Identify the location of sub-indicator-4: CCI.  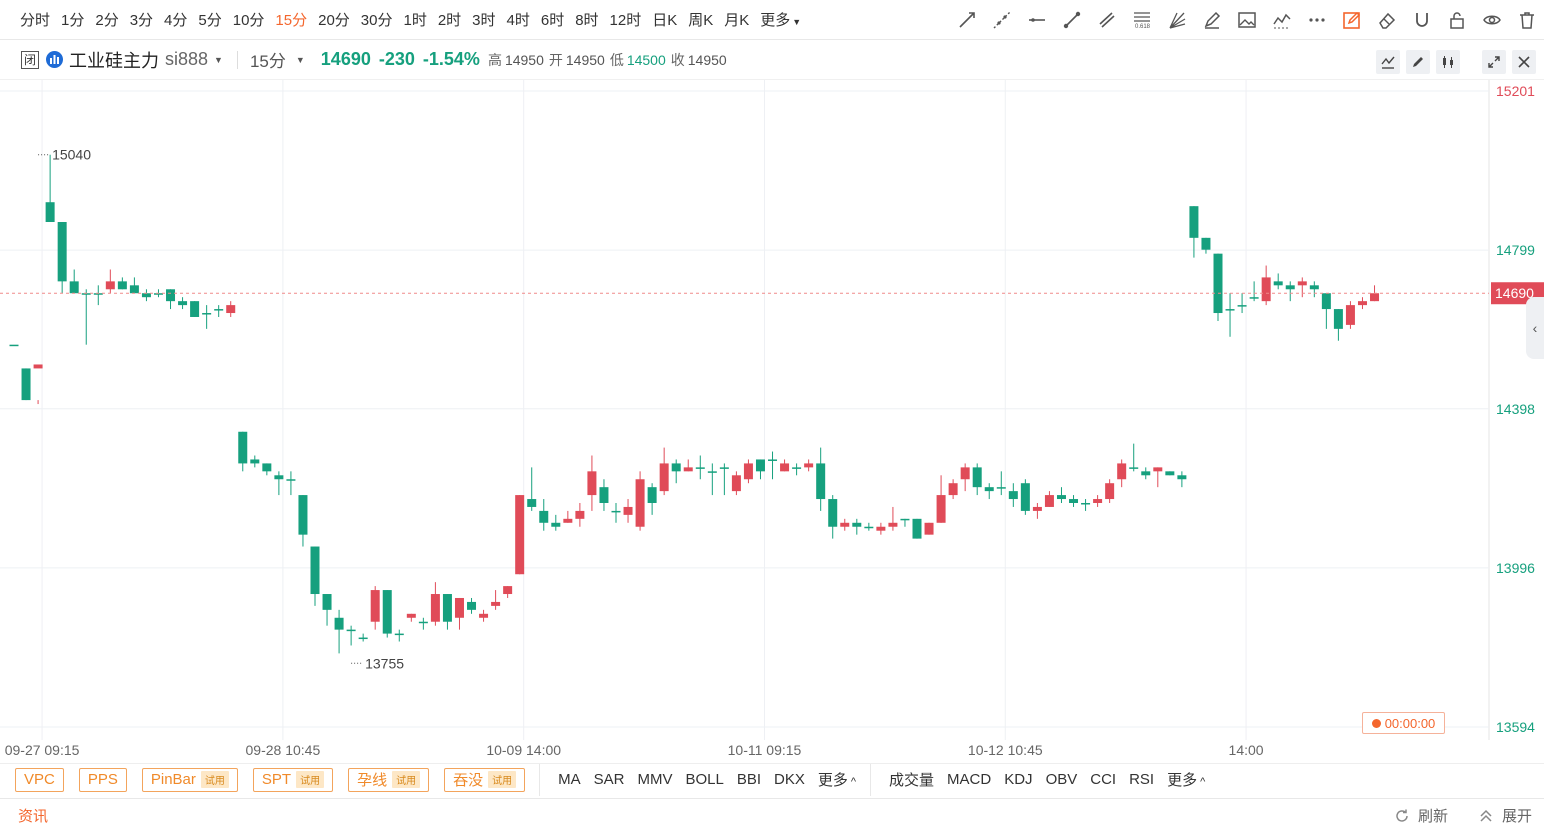
(1103, 779).